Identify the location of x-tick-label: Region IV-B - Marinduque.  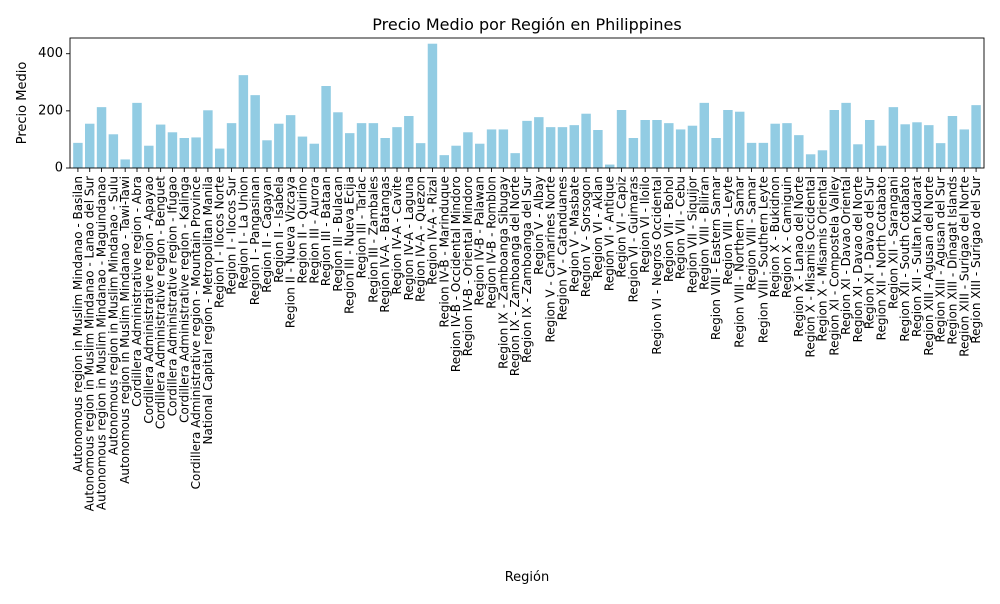
(444, 251).